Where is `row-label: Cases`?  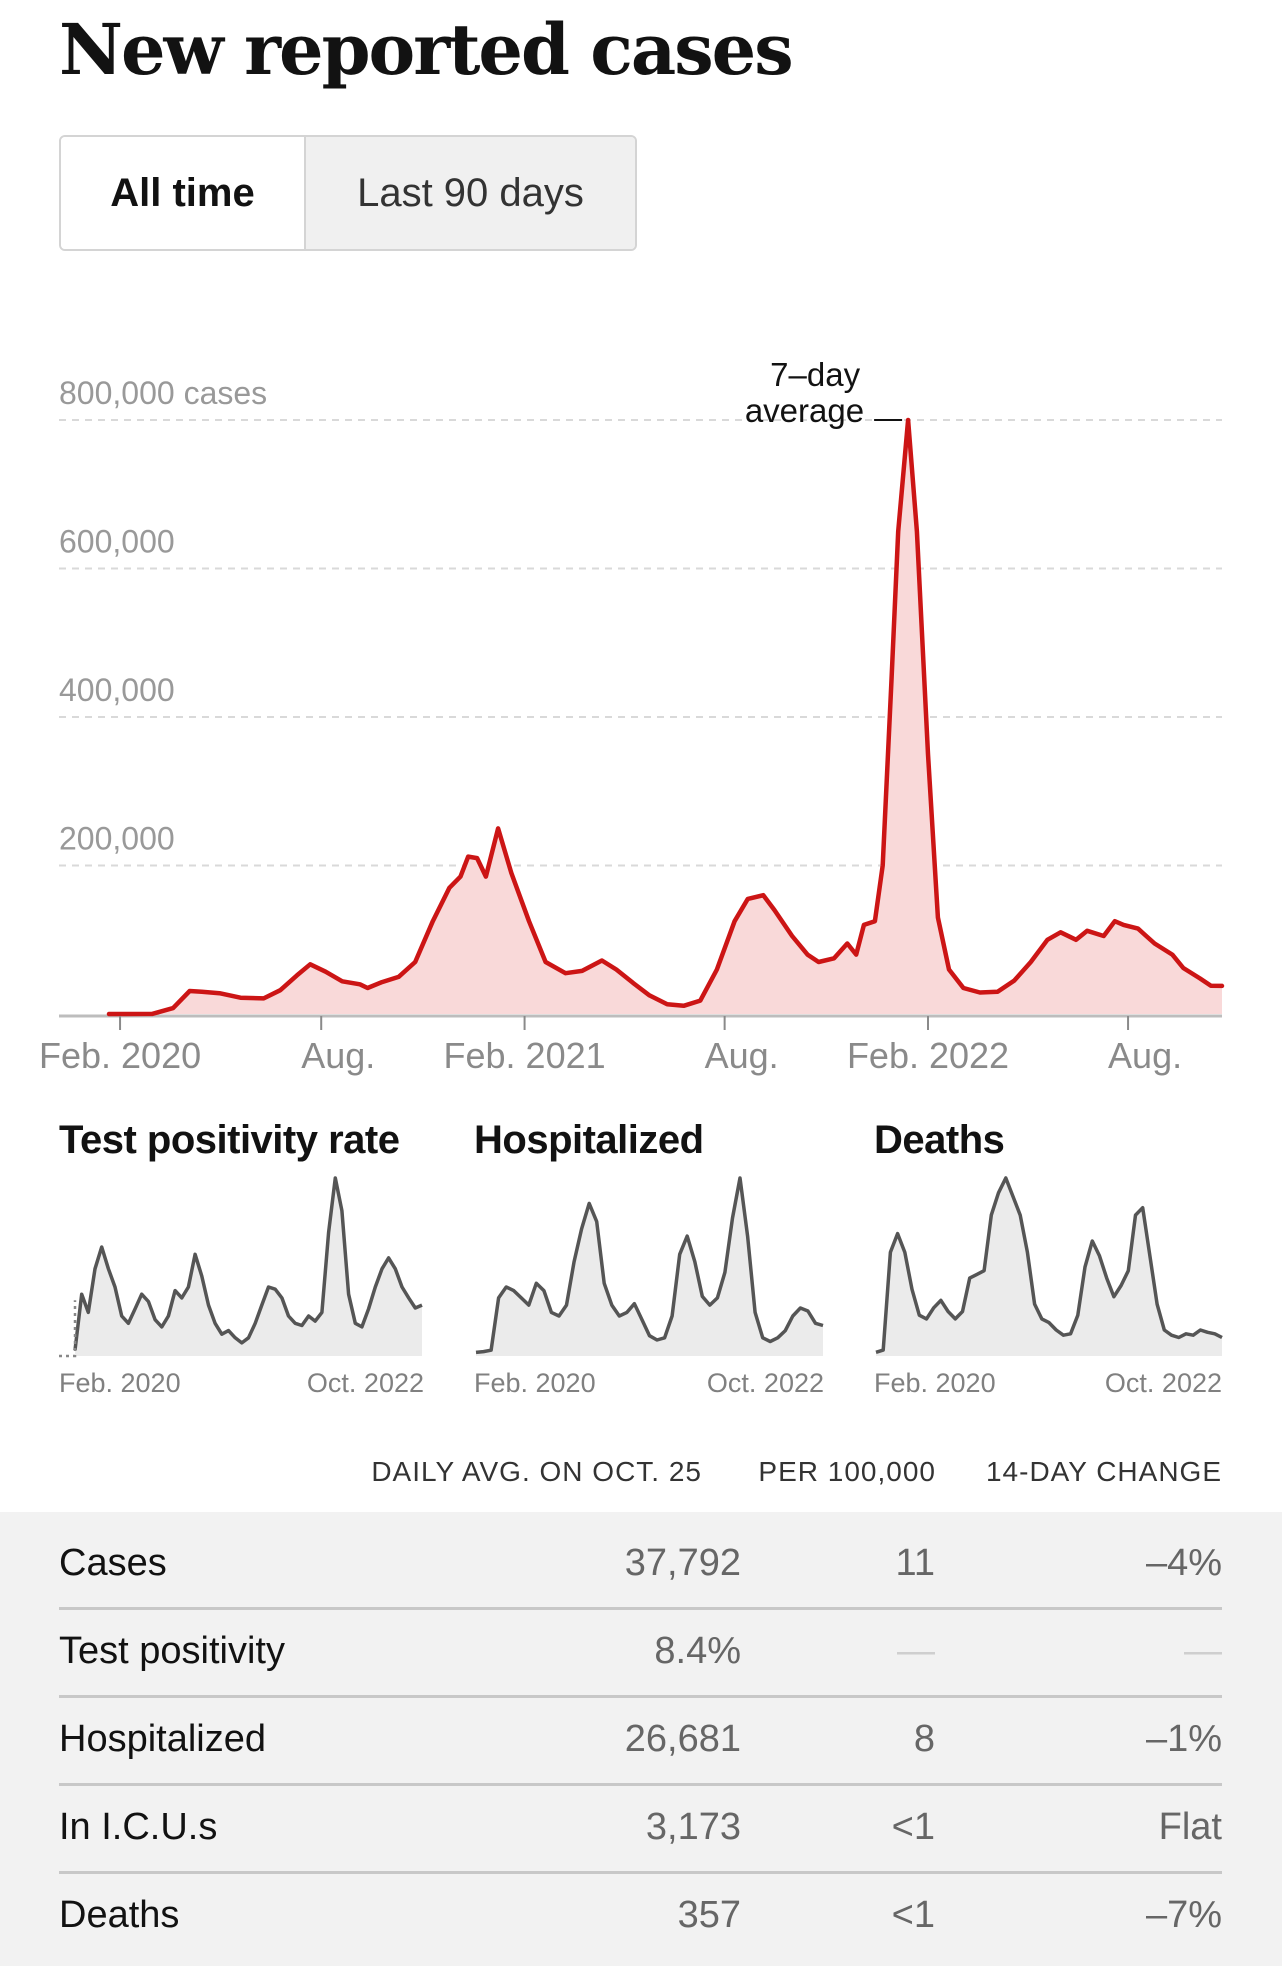 row-label: Cases is located at coordinates (113, 1563).